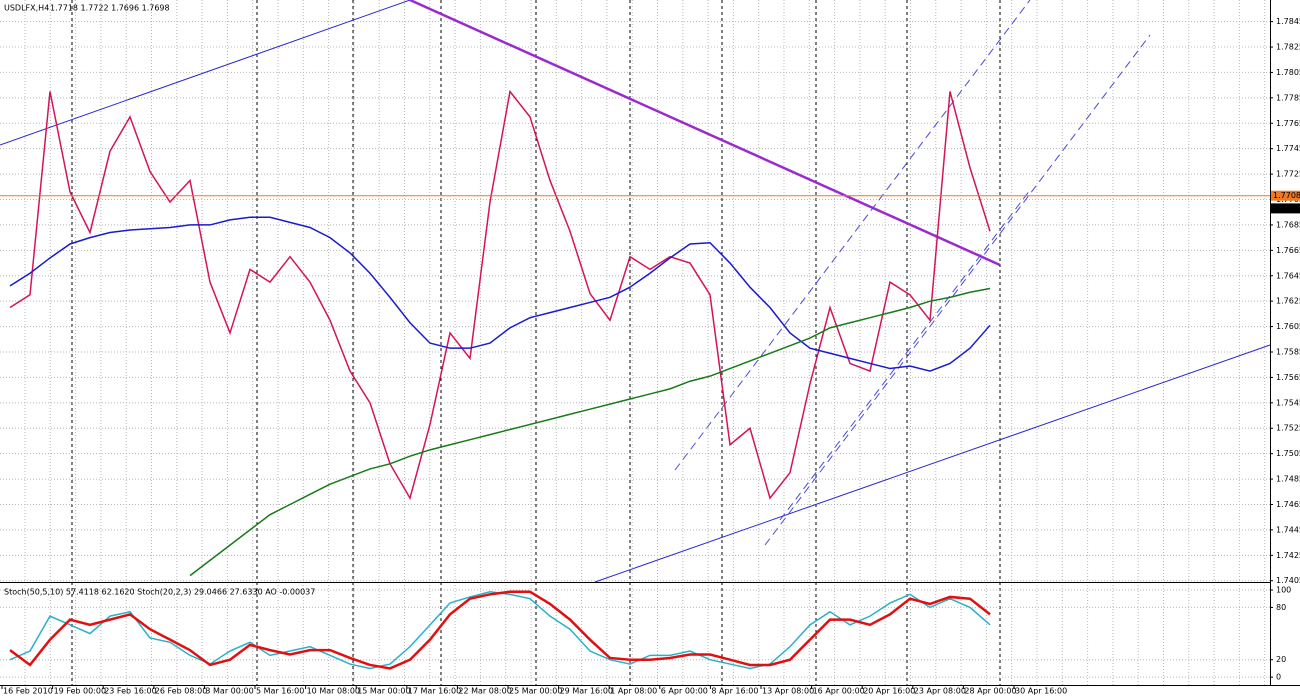  What do you see at coordinates (586, 691) in the screenshot?
I see `x-tick-label: 29 Mar 16:00` at bounding box center [586, 691].